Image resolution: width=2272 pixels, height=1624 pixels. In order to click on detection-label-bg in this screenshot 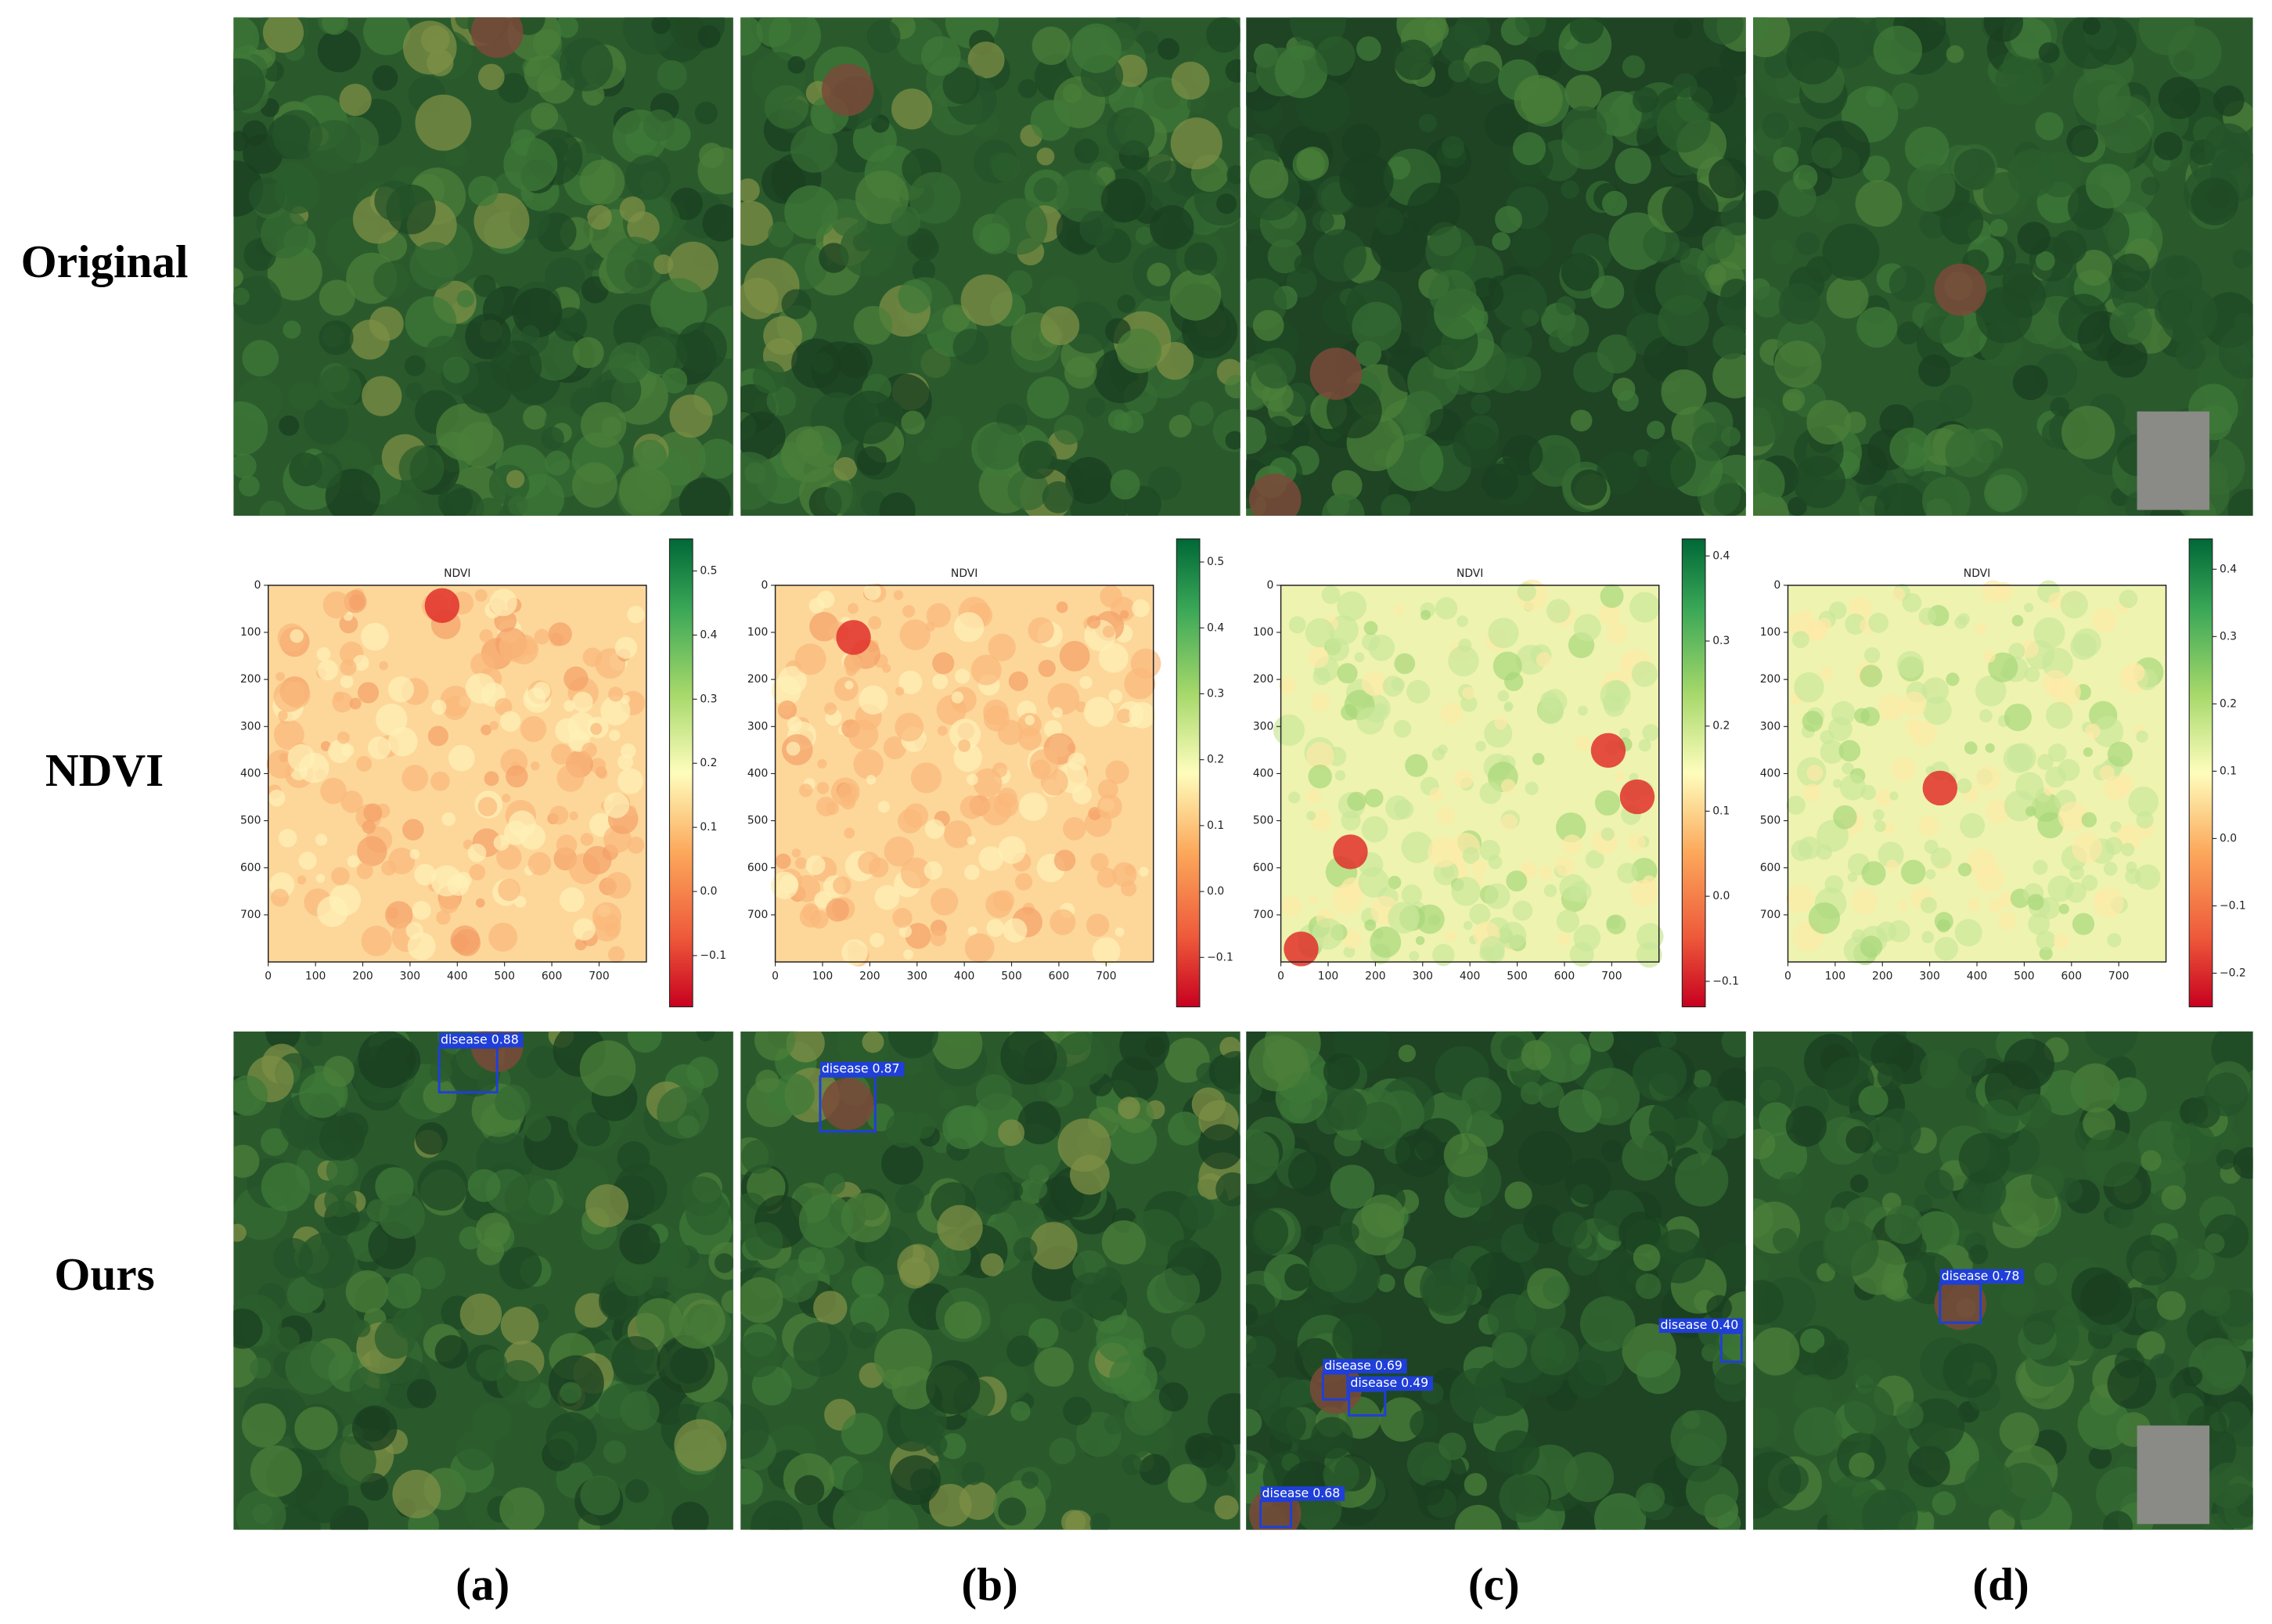, I will do `click(1302, 1493)`.